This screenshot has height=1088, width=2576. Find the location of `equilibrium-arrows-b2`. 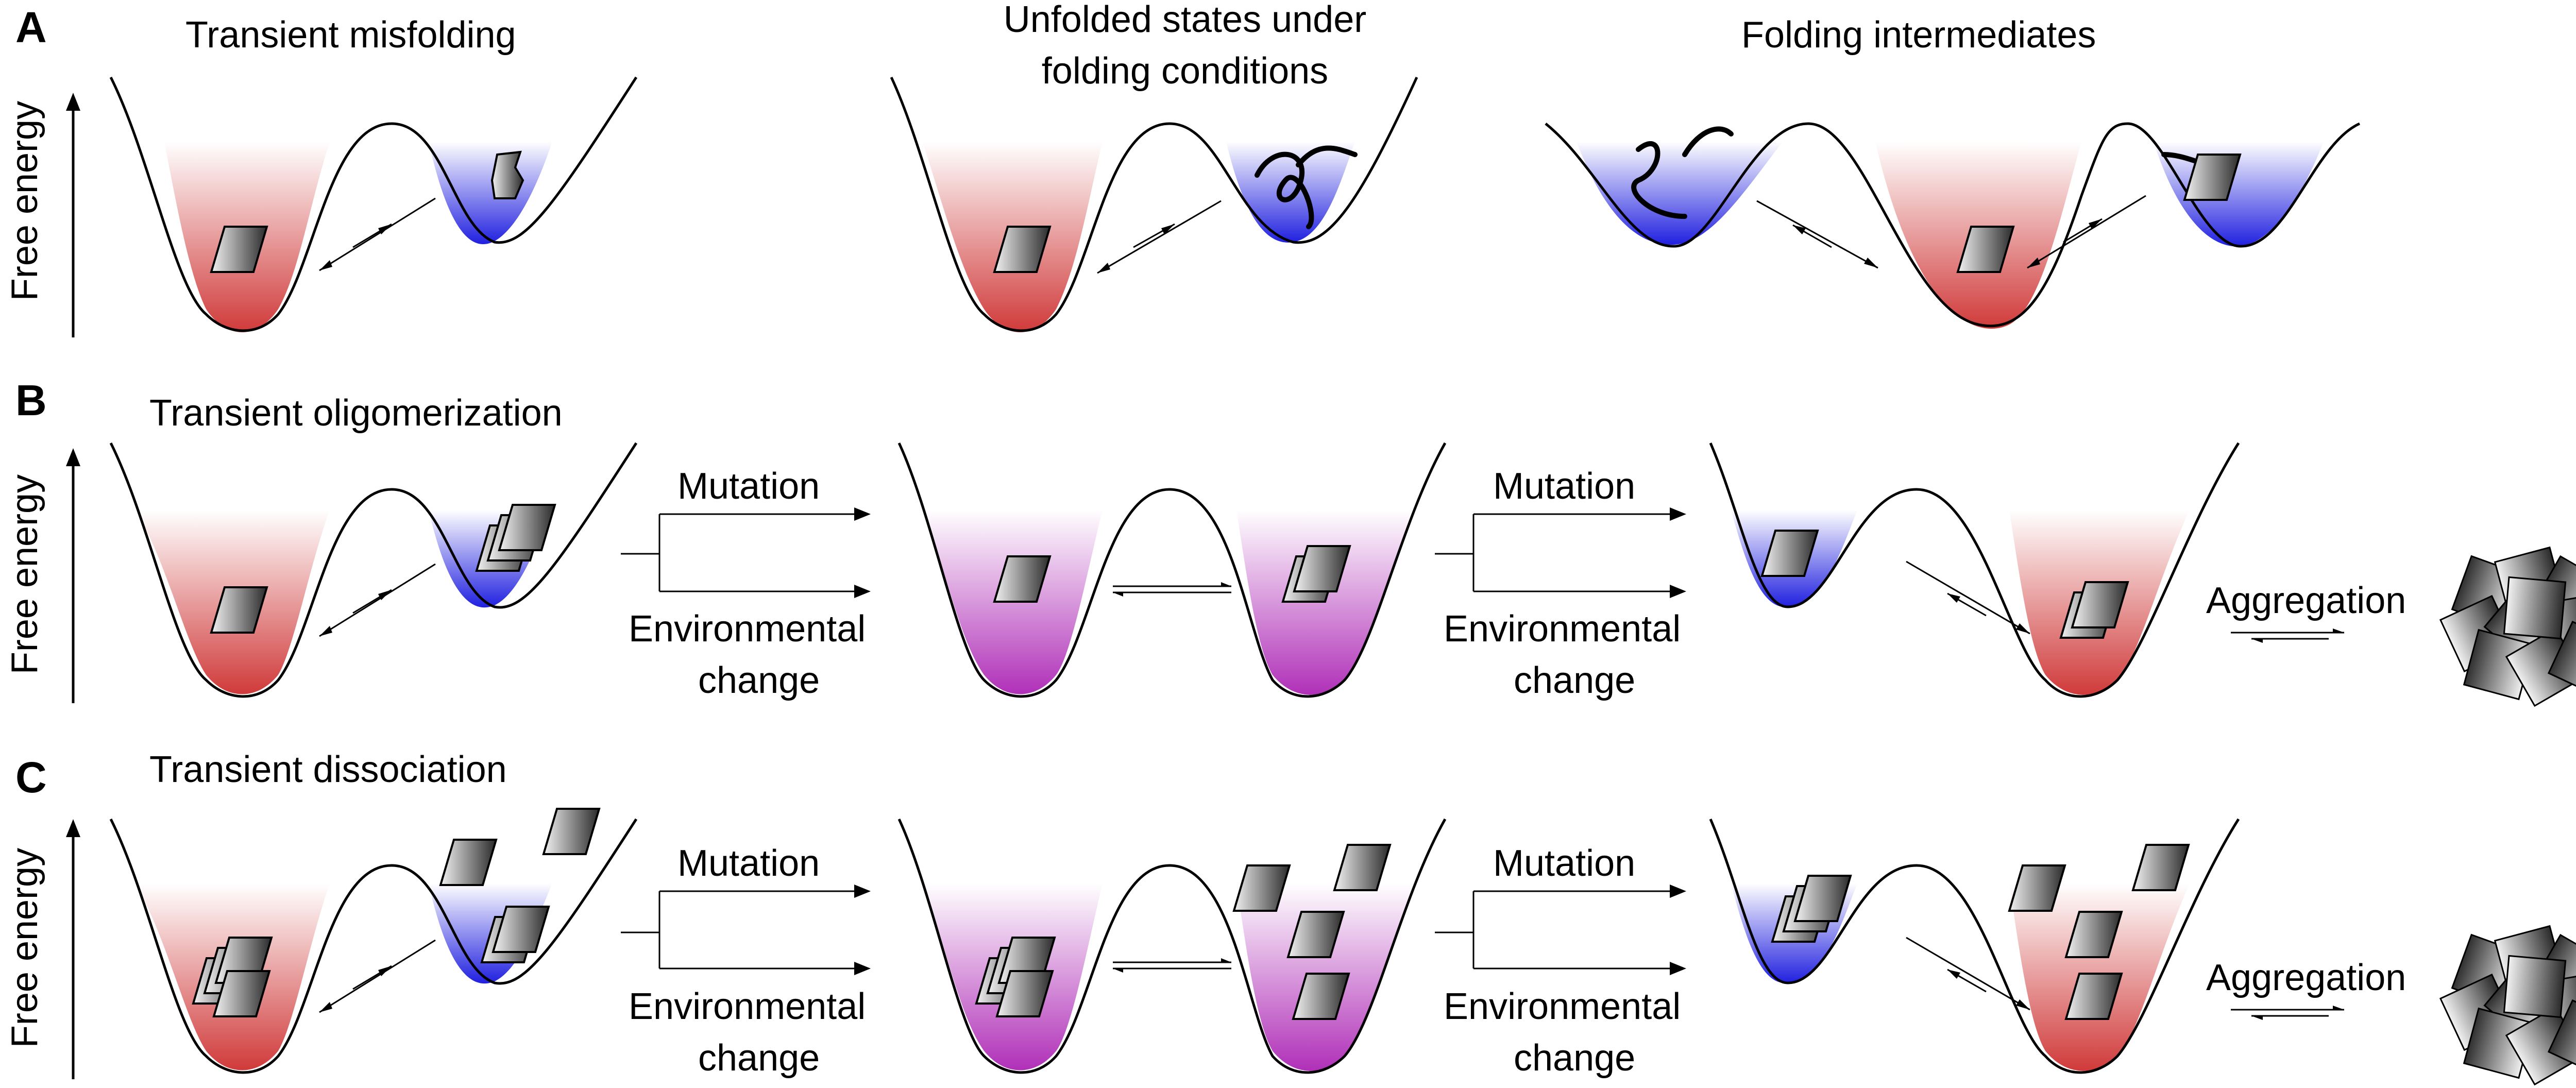

equilibrium-arrows-b2 is located at coordinates (1172, 589).